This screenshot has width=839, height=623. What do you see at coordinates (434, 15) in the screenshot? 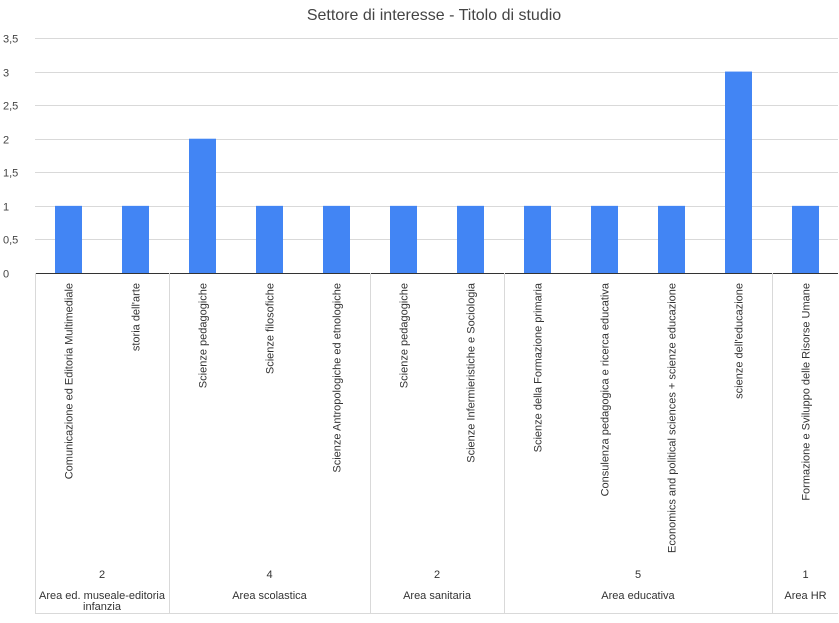
I see `chart-title: Settore di interesse - Titolo di studio` at bounding box center [434, 15].